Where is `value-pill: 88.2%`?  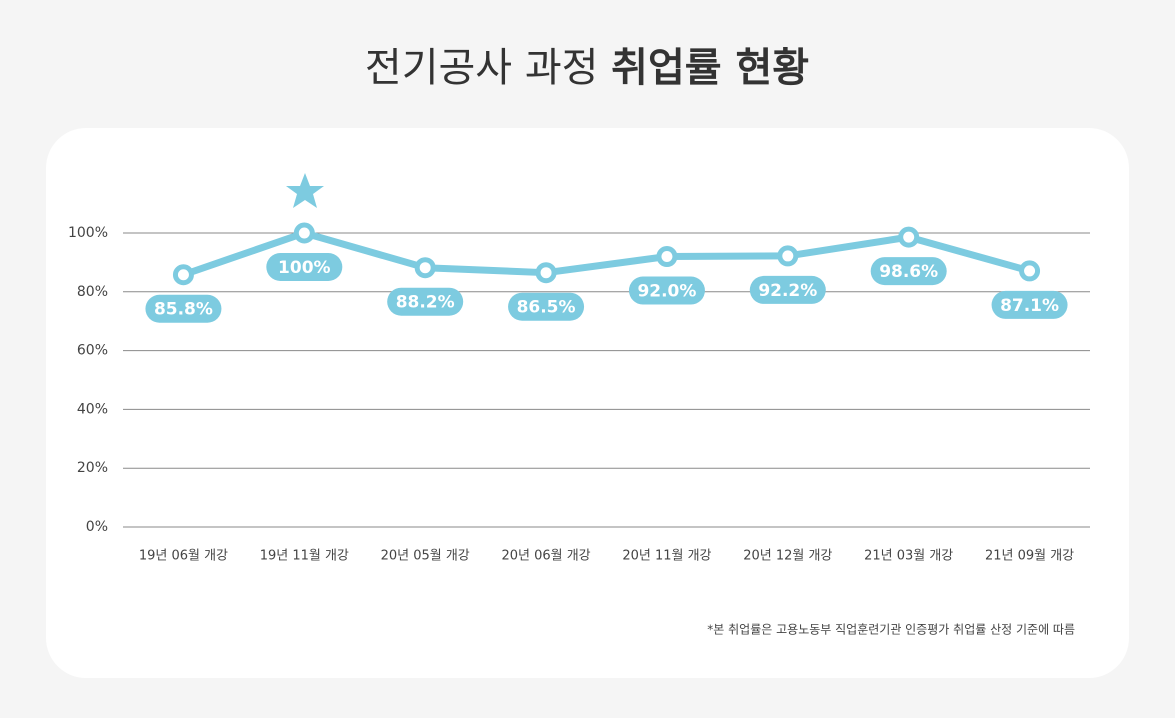 value-pill: 88.2% is located at coordinates (425, 301).